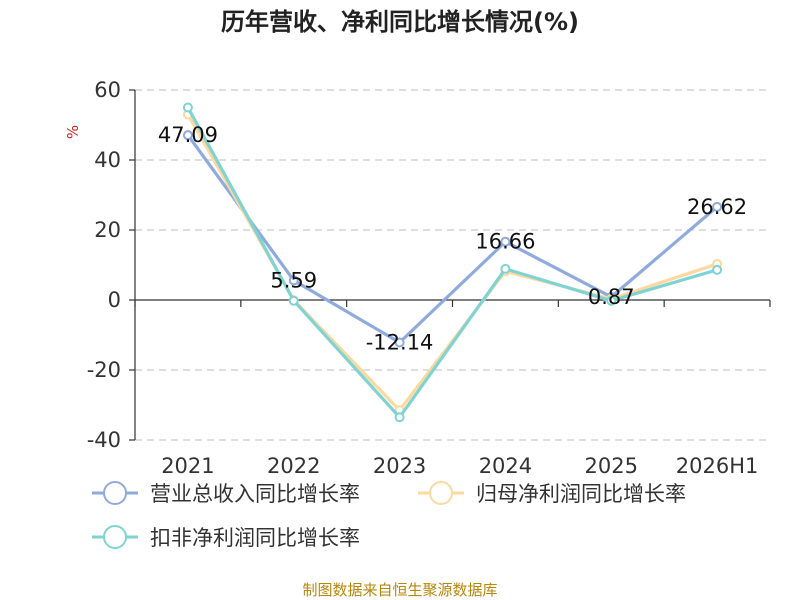 This screenshot has width=800, height=600. I want to click on x-tick-label: 2023, so click(399, 466).